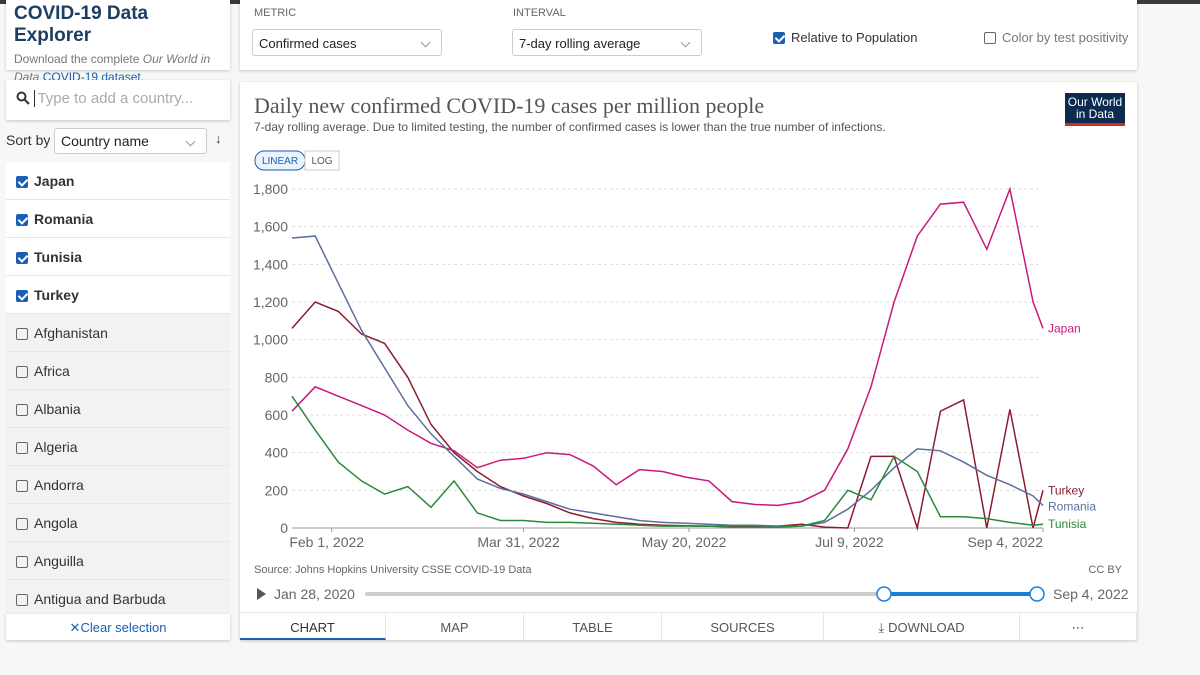 This screenshot has width=1200, height=675. I want to click on country-row: Africa, so click(118, 371).